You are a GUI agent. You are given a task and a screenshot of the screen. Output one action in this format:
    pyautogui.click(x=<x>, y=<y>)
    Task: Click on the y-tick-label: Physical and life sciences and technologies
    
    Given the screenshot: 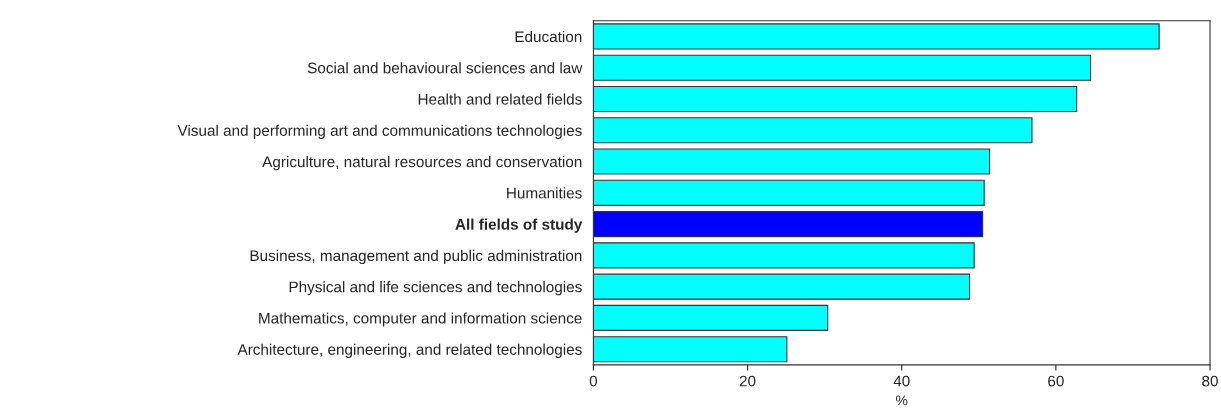 What is the action you would take?
    pyautogui.click(x=435, y=288)
    